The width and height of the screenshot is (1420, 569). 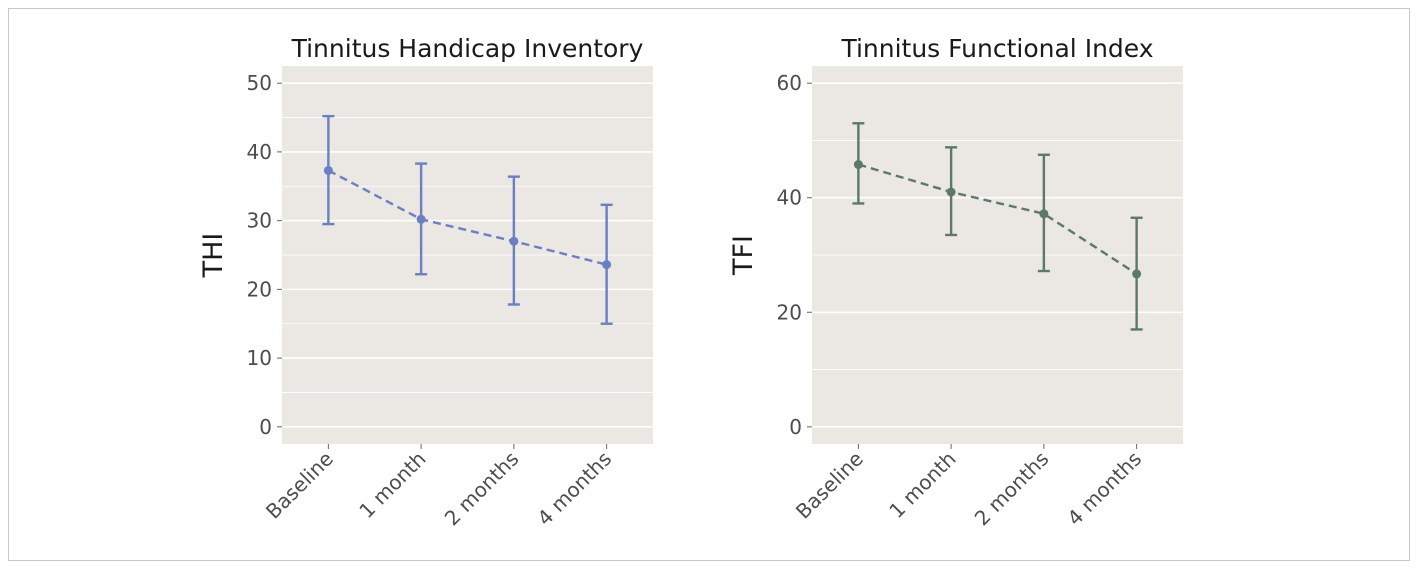 What do you see at coordinates (259, 83) in the screenshot?
I see `y-tick-label: 50` at bounding box center [259, 83].